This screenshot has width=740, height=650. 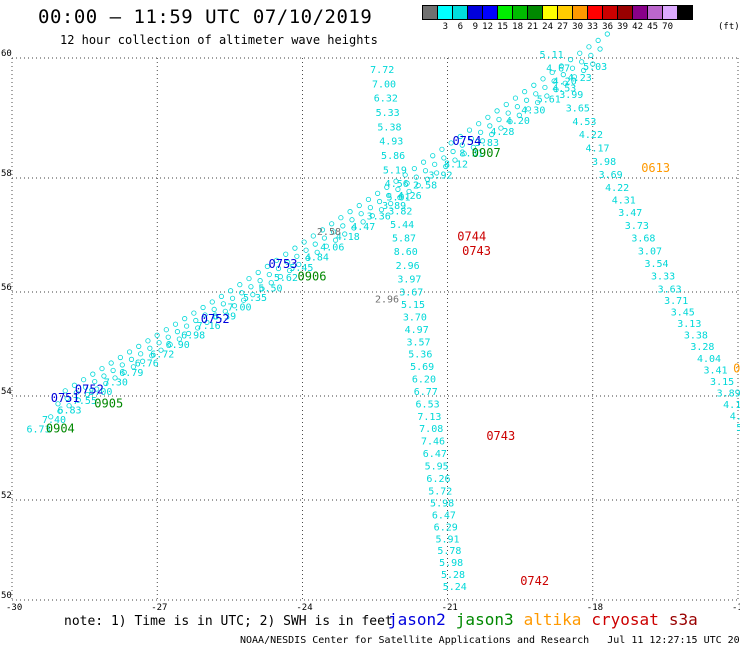 I want to click on swh-label: 3.15, so click(x=722, y=382).